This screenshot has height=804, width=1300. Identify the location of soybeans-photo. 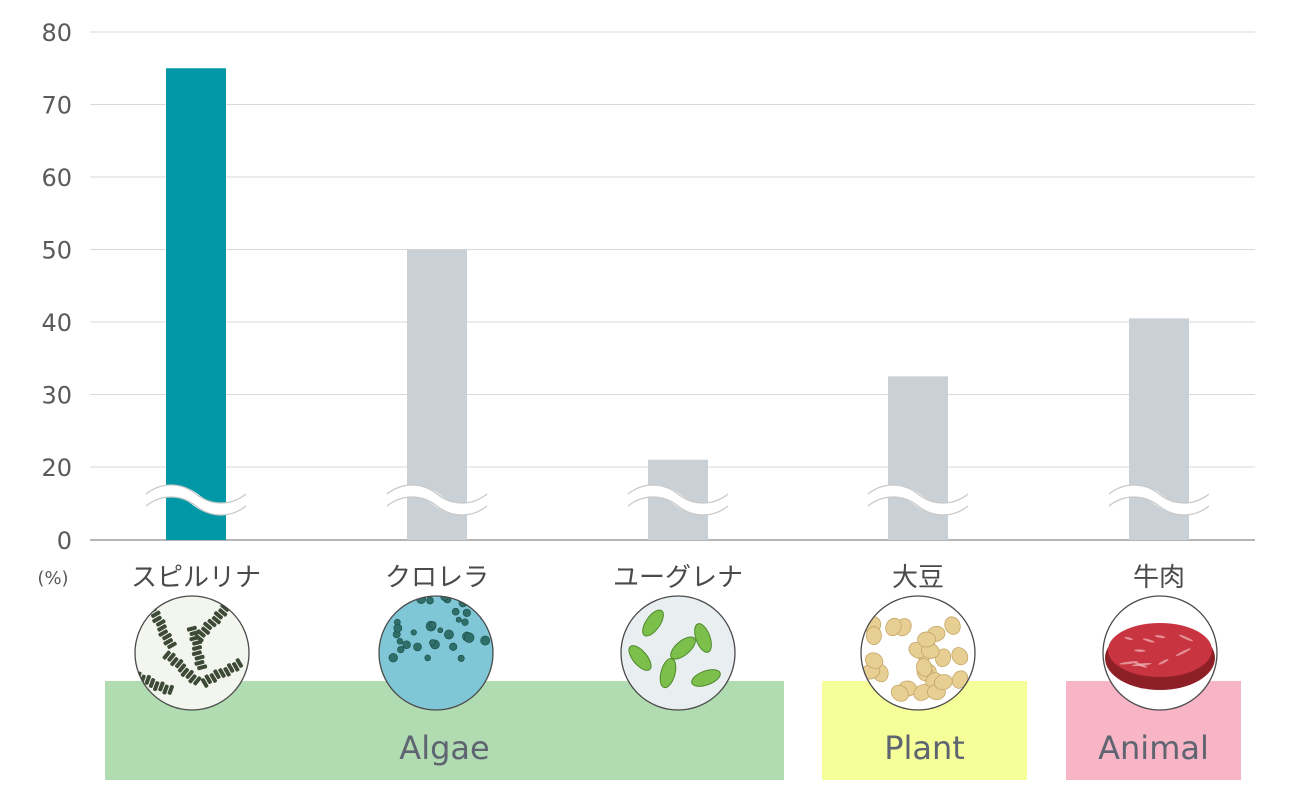
(918, 653).